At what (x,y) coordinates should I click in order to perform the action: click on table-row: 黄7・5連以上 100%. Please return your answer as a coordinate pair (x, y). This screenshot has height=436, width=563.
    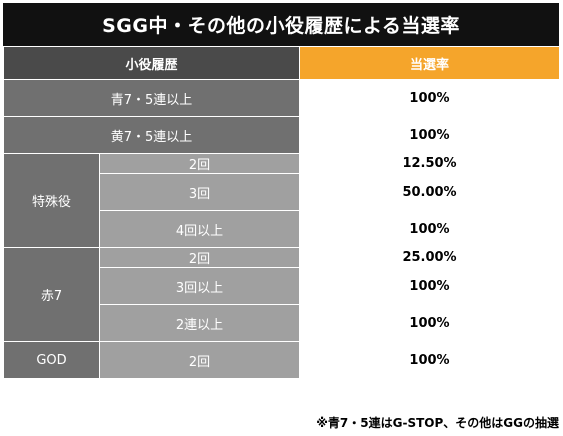
    Looking at the image, I should click on (281, 135).